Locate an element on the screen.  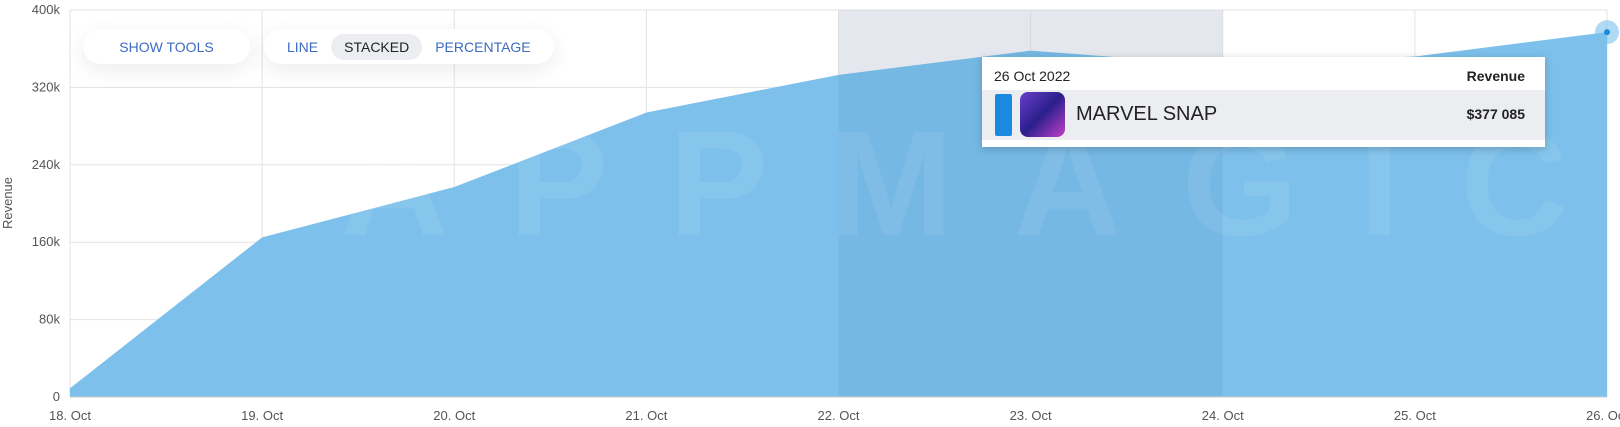
x-tick-label: 25. Oct is located at coordinates (1415, 415).